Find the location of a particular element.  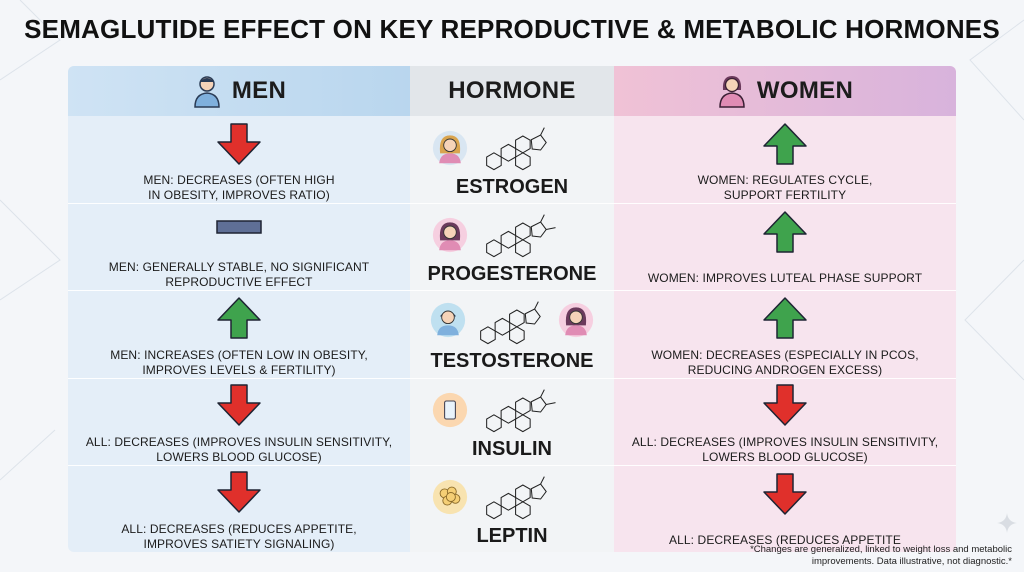

hormone-name: PROGESTERONE is located at coordinates (512, 274).